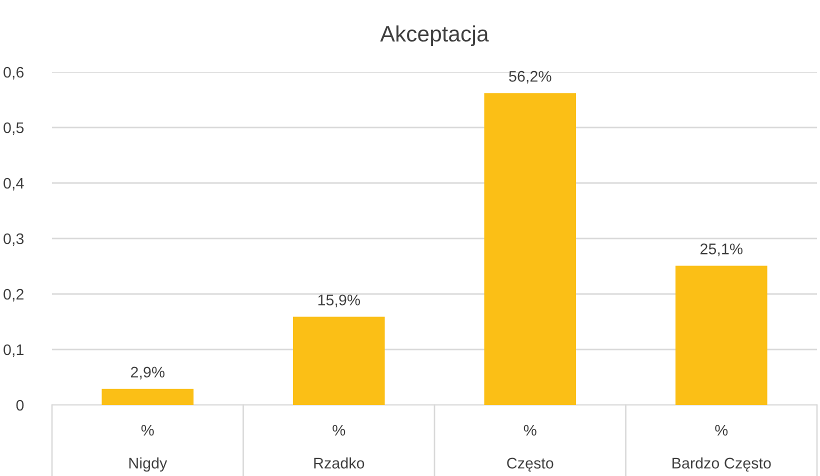 This screenshot has height=476, width=820. I want to click on y-tick-label: 0,5, so click(14, 128).